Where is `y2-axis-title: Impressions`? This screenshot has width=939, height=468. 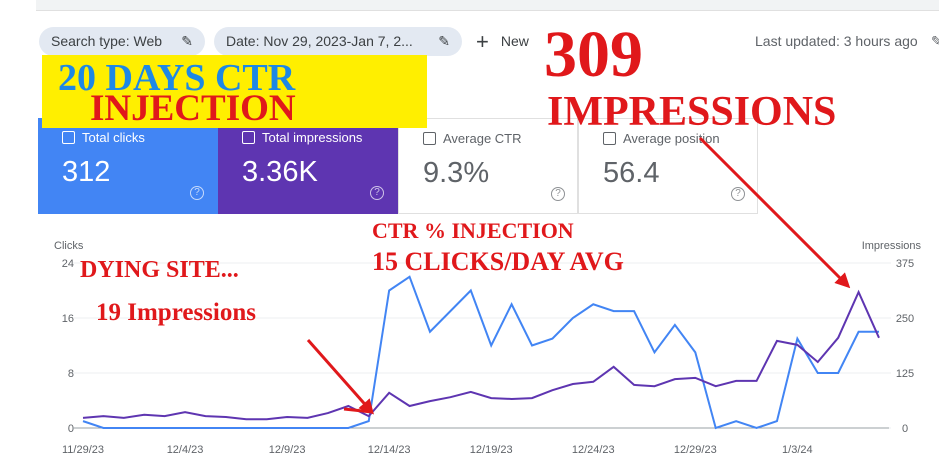 y2-axis-title: Impressions is located at coordinates (892, 246).